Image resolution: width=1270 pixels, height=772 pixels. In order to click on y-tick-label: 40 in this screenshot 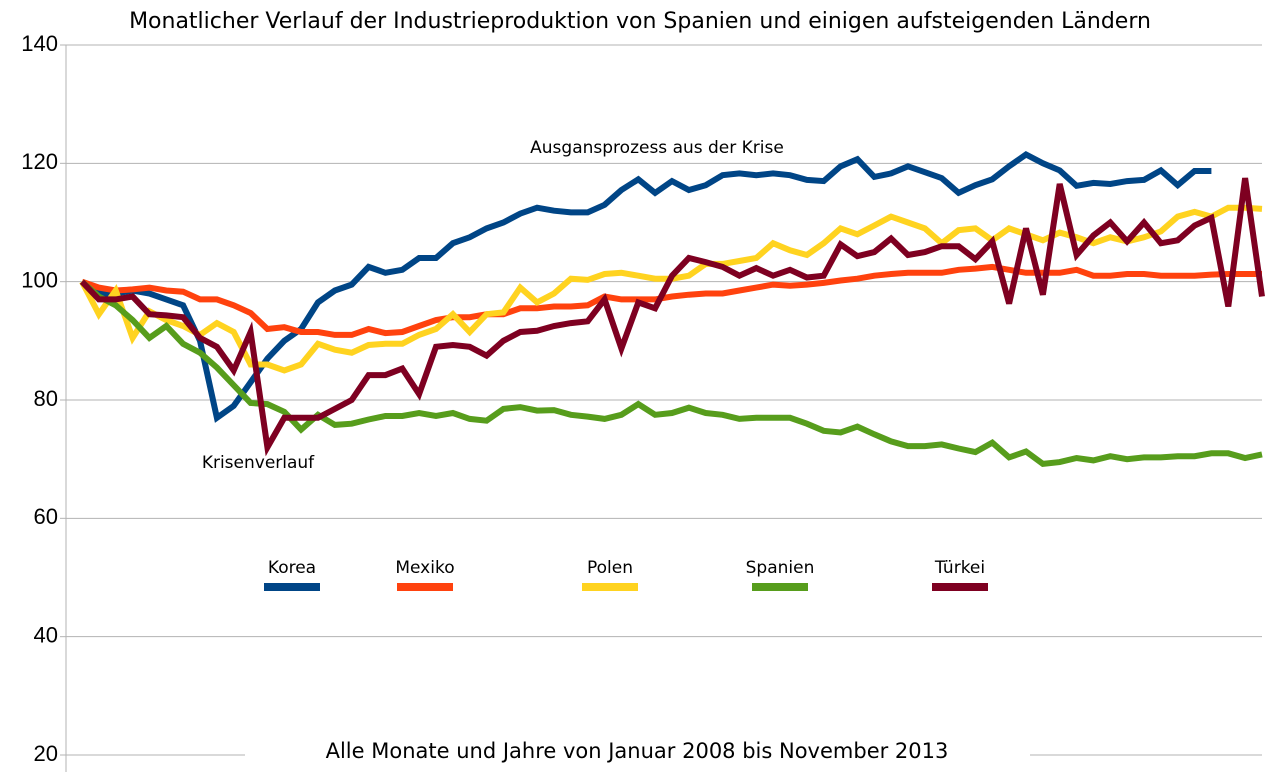, I will do `click(46, 634)`.